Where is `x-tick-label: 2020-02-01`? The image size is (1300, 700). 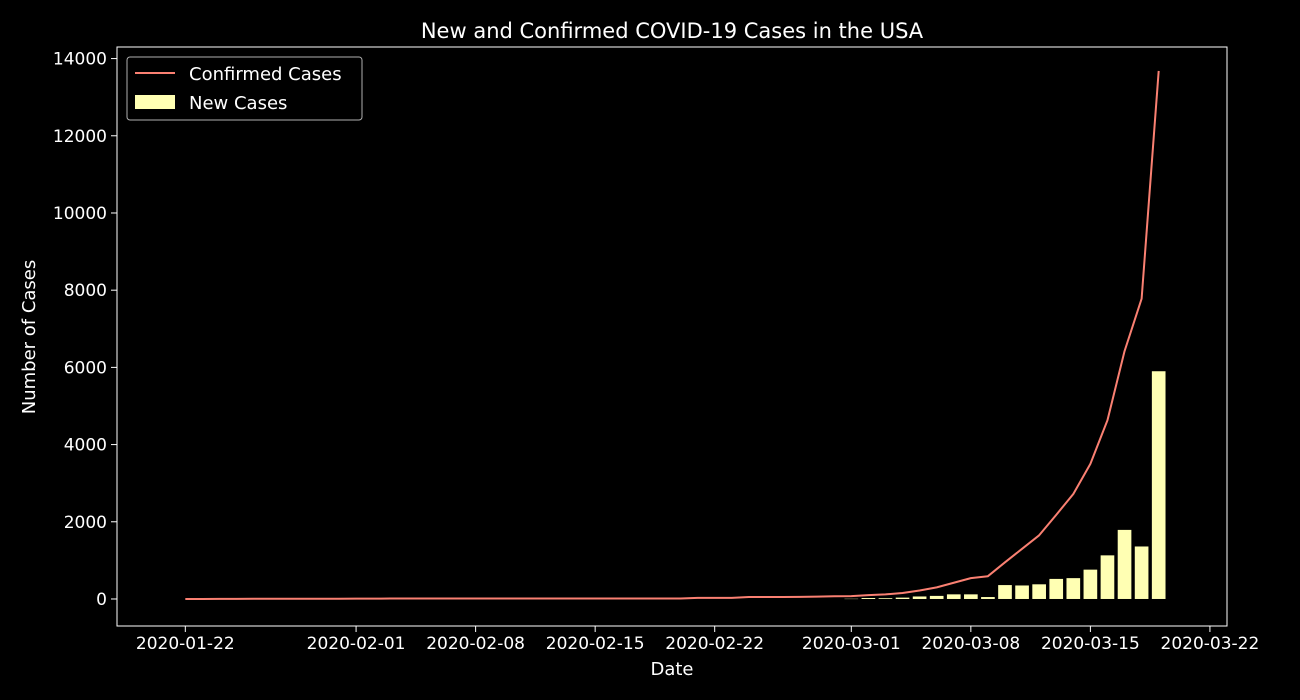 x-tick-label: 2020-02-01 is located at coordinates (356, 644).